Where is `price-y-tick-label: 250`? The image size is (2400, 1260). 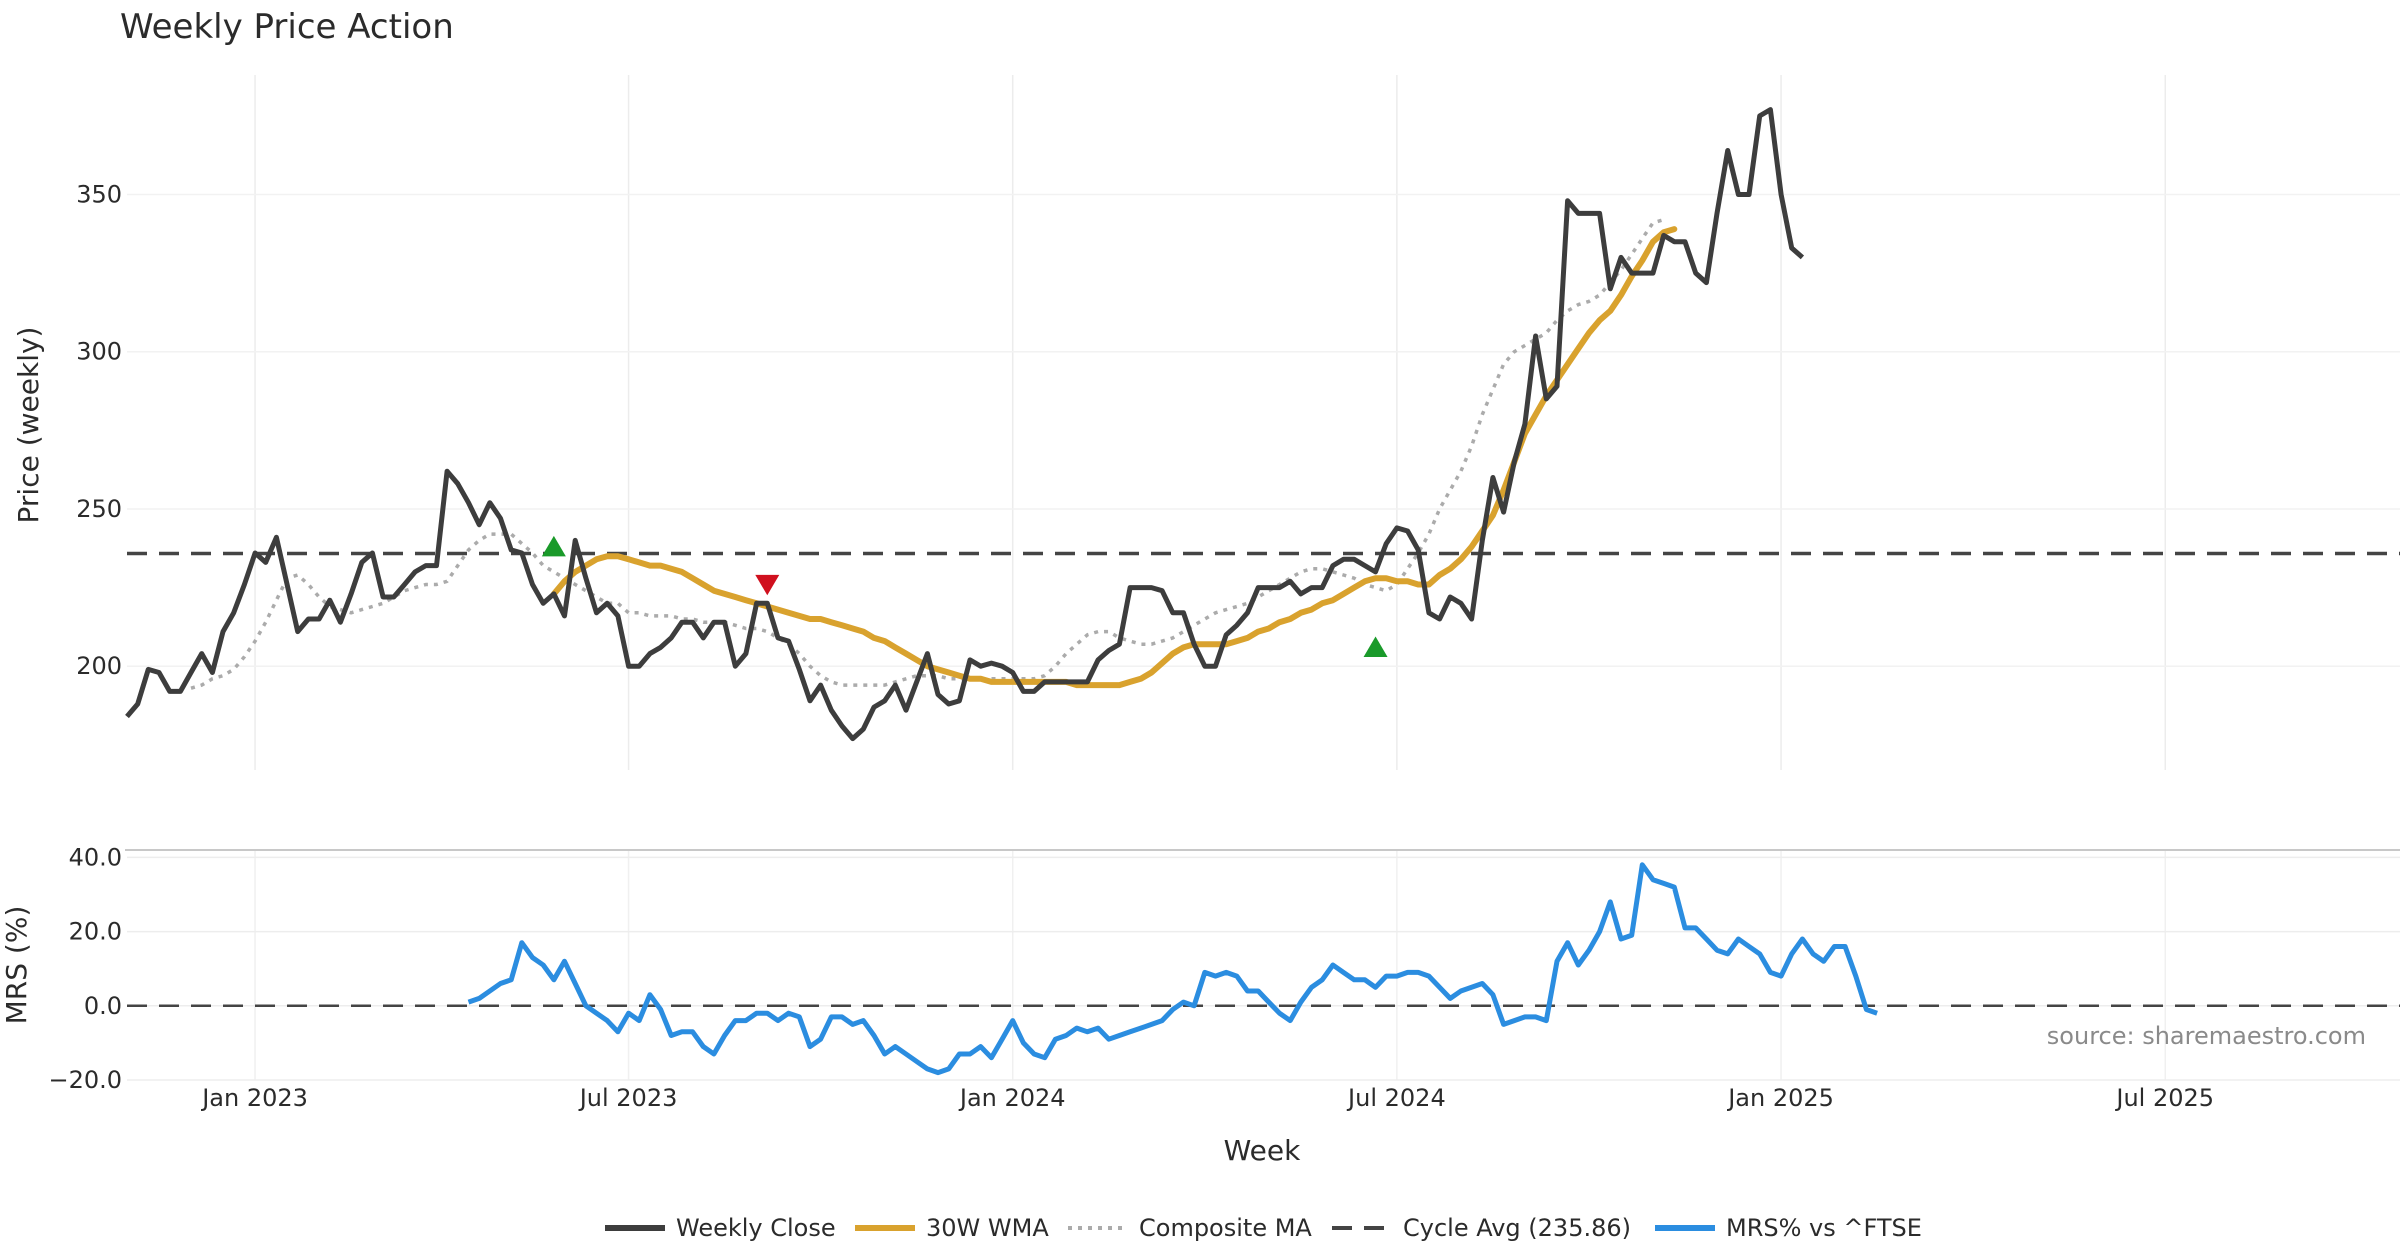
price-y-tick-label: 250 is located at coordinates (99, 509).